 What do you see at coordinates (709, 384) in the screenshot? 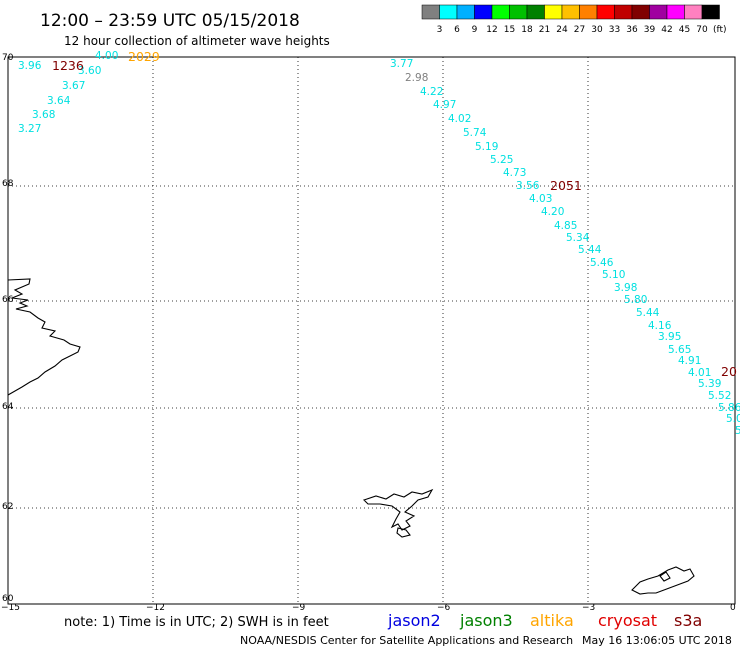
I see `wave-height-value: 5.39` at bounding box center [709, 384].